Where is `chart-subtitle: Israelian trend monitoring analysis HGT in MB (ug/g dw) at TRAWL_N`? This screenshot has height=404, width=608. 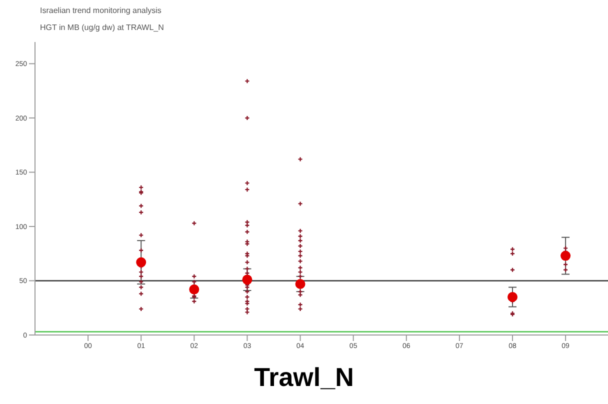
chart-subtitle: Israelian trend monitoring analysis HGT in MB (ug/g dw) at TRAWL_N is located at coordinates (102, 19).